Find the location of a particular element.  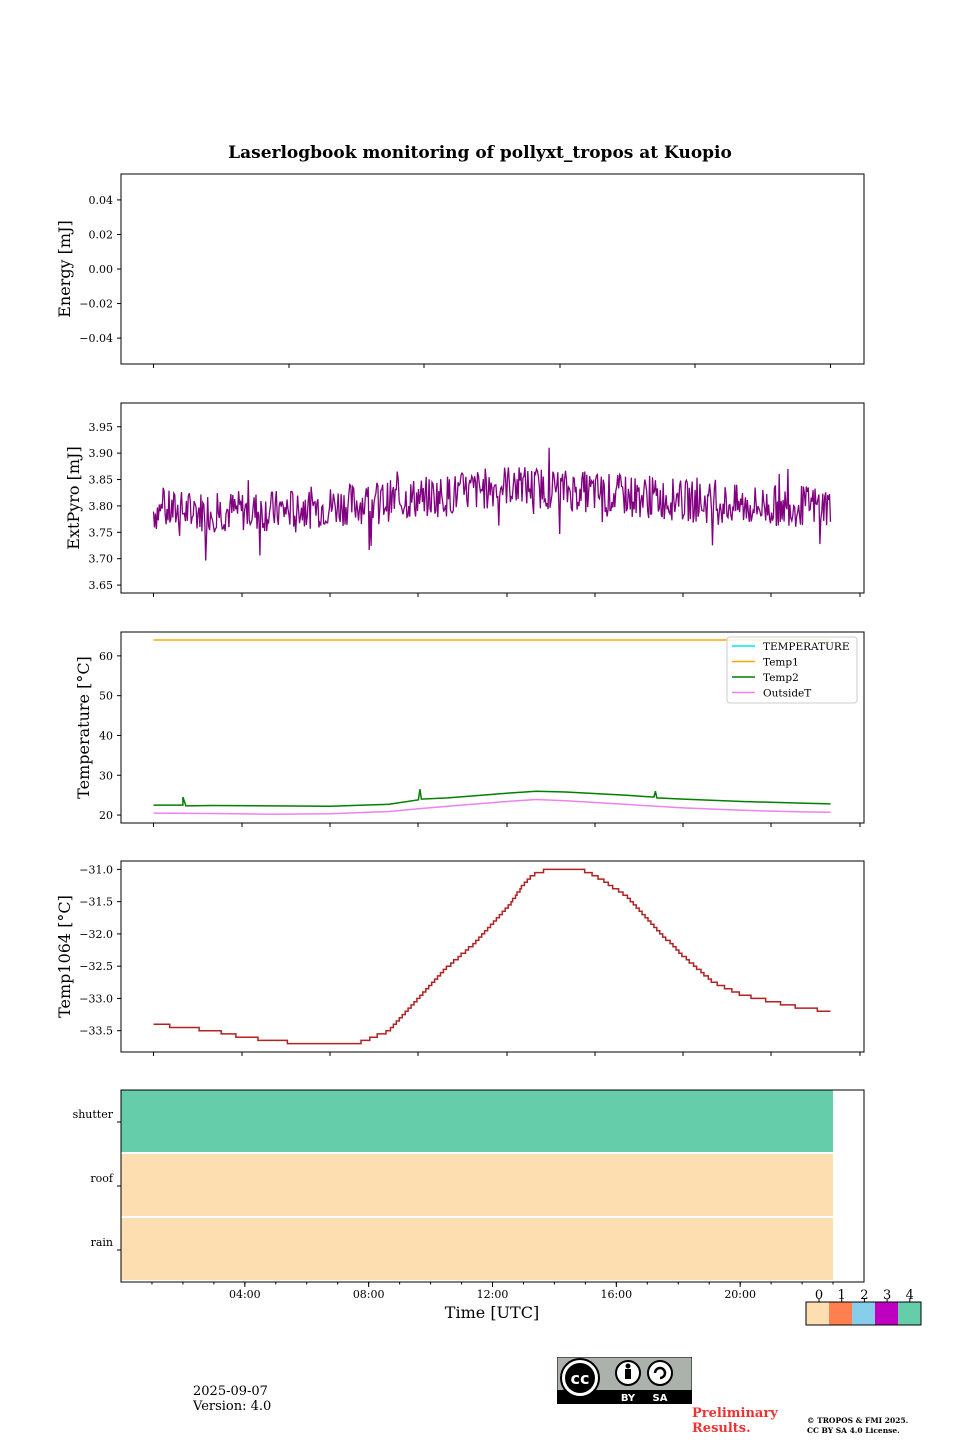

y-tick-label: 3.70 is located at coordinates (101, 559).